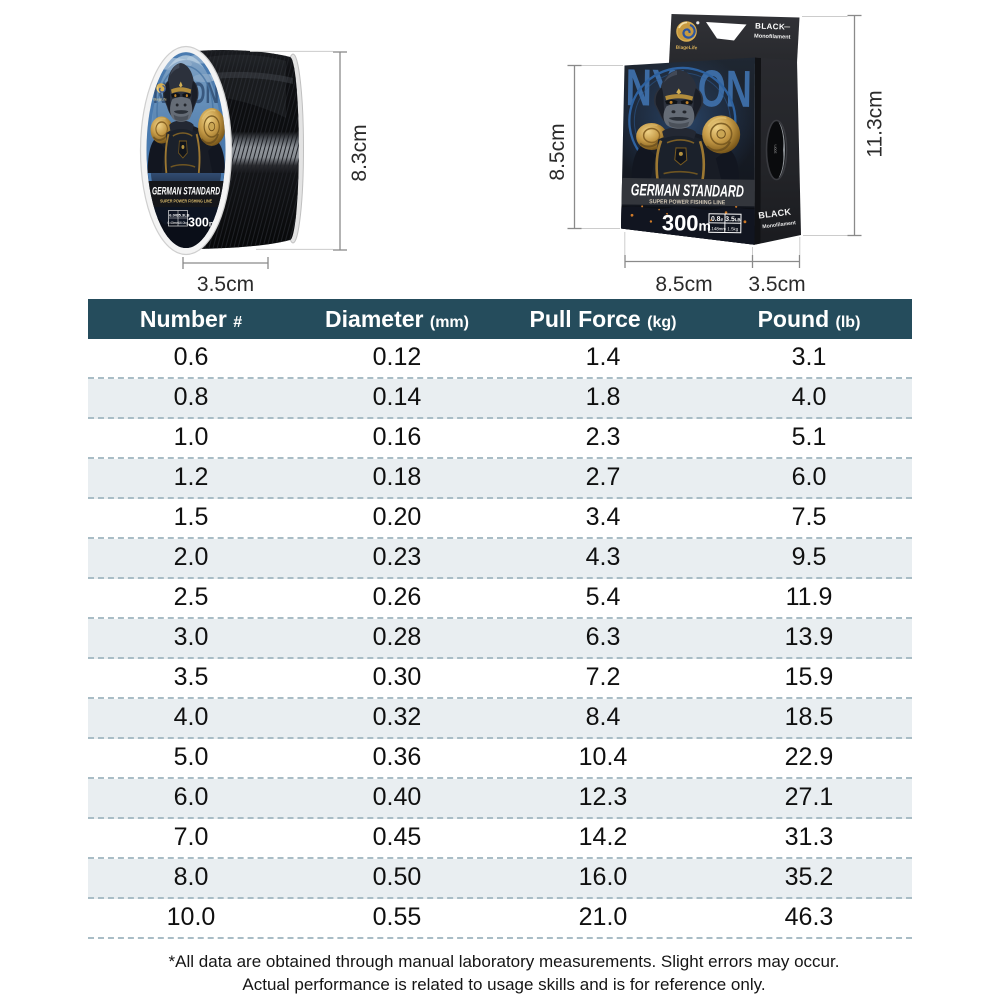 The width and height of the screenshot is (1000, 1000). What do you see at coordinates (732, 228) in the screenshot?
I see `svg-text: 1.5kg` at bounding box center [732, 228].